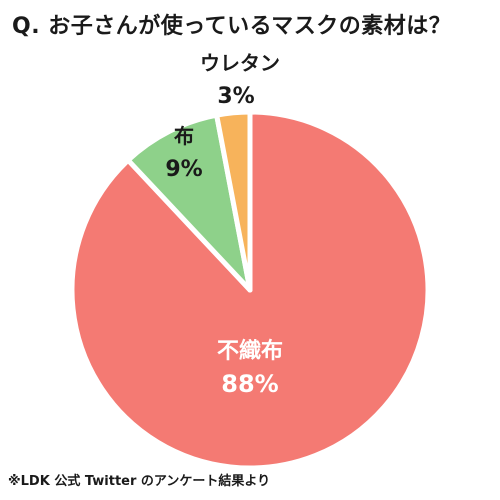 The height and width of the screenshot is (500, 500). What do you see at coordinates (183, 169) in the screenshot?
I see `slice-value-1: 9%` at bounding box center [183, 169].